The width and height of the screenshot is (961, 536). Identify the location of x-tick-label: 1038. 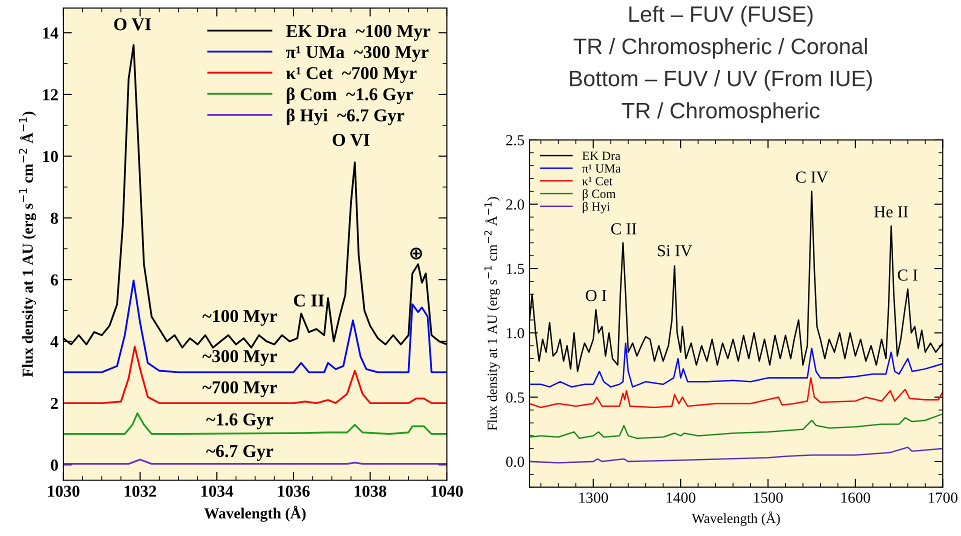
(370, 491).